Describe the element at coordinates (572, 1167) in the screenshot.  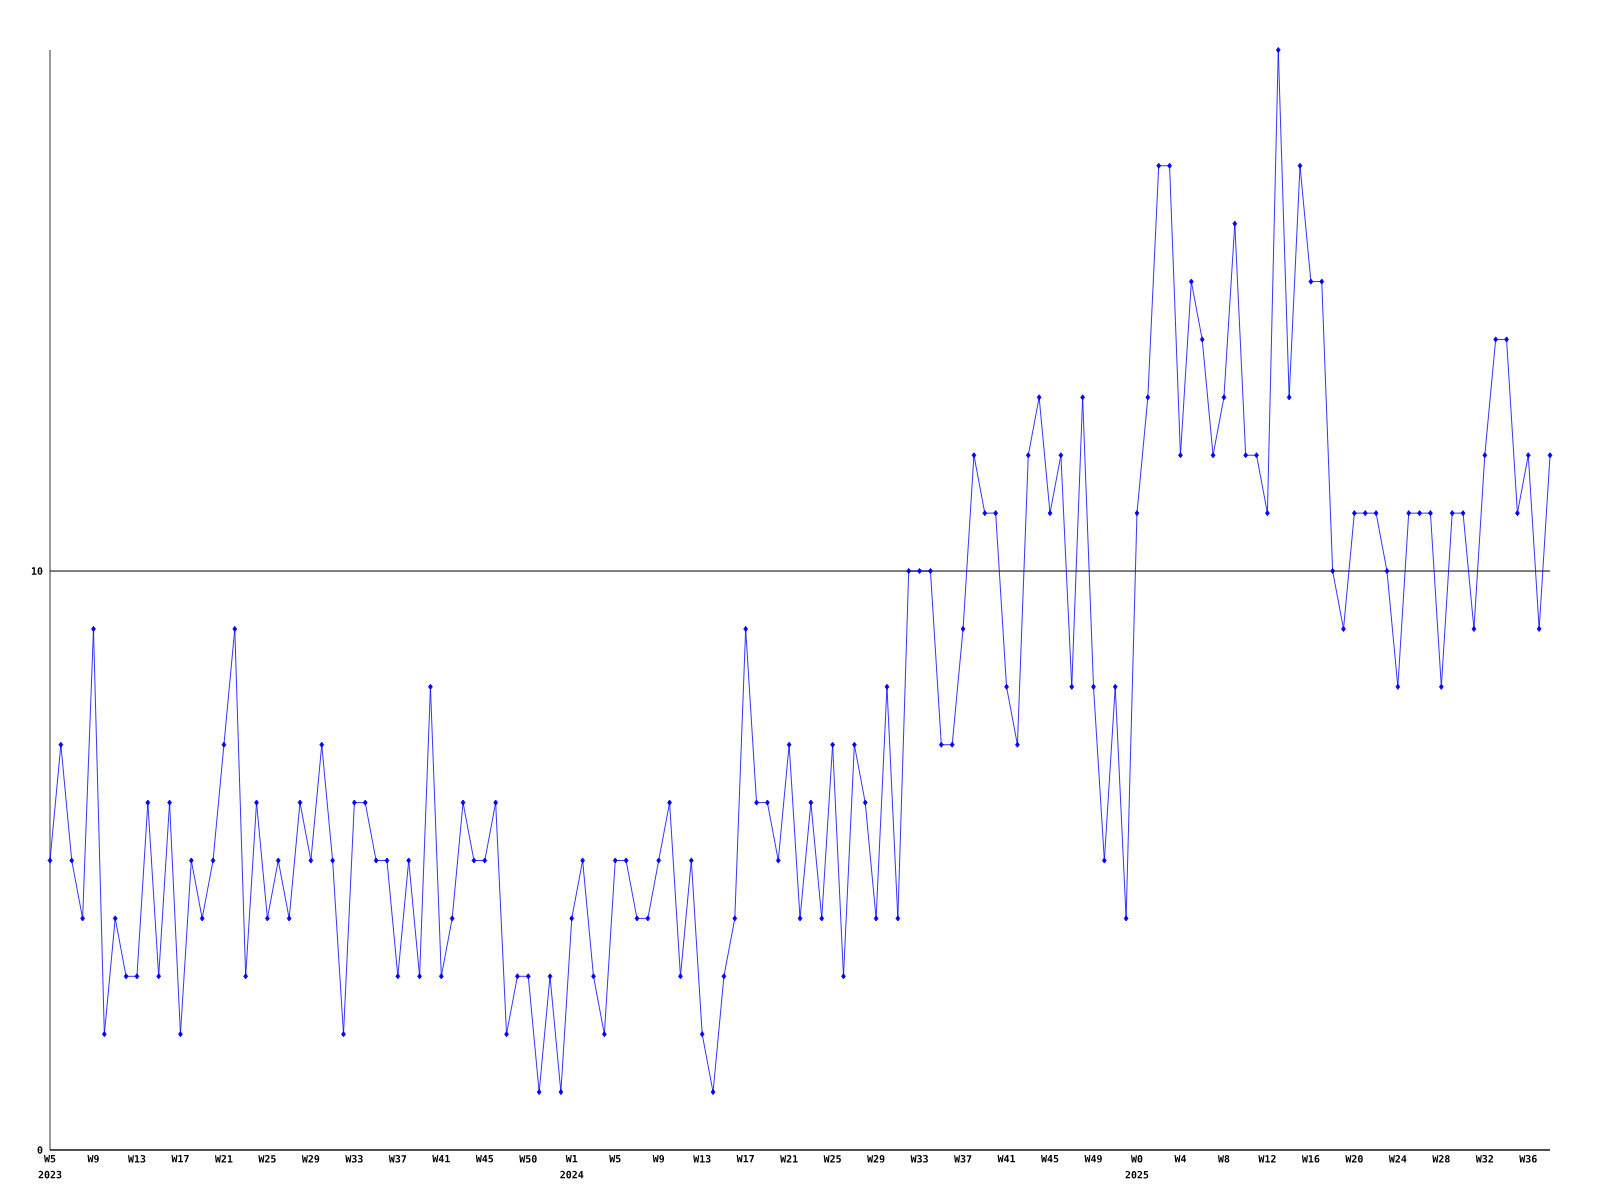
I see `x-tick-label: W1 2024` at that location.